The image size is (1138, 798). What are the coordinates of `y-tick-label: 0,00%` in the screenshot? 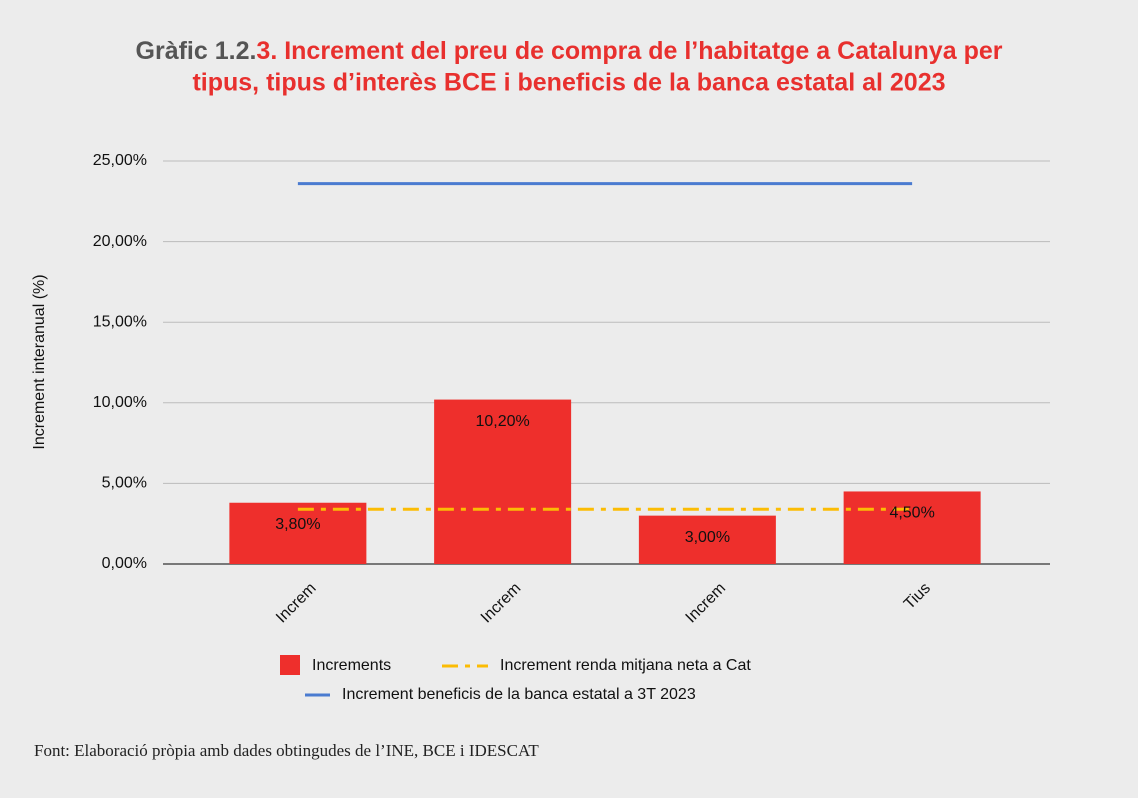 It's located at (124, 563).